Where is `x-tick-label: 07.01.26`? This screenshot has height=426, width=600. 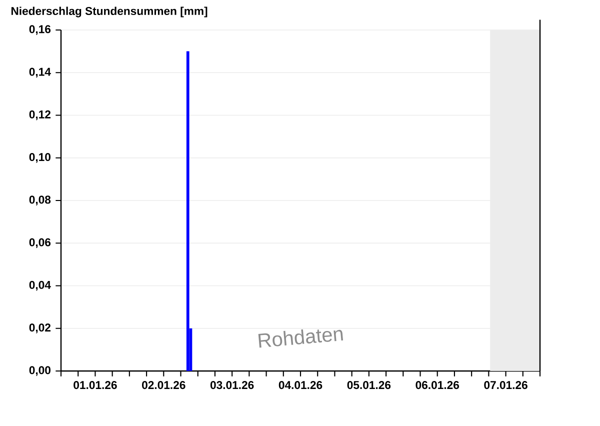 x-tick-label: 07.01.26 is located at coordinates (506, 385).